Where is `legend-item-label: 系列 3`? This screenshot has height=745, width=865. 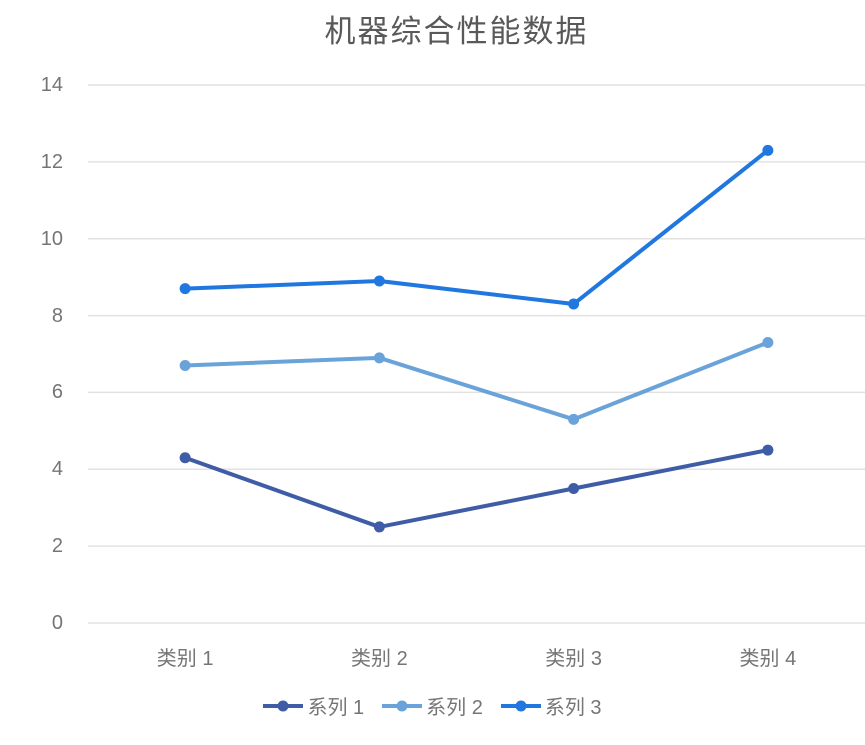
legend-item-label: 系列 3 is located at coordinates (573, 708).